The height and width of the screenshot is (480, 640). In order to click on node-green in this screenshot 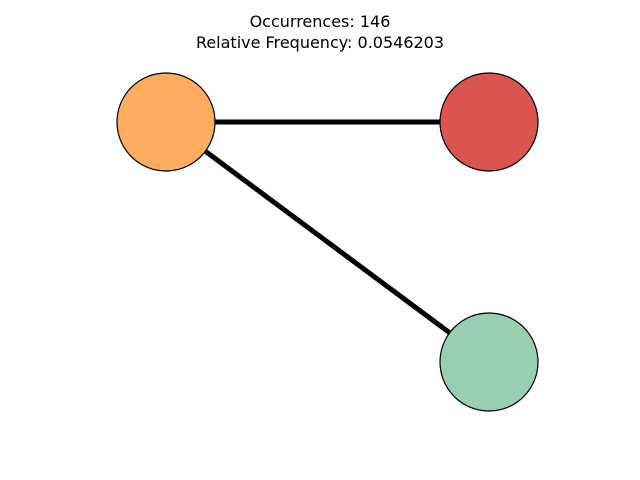, I will do `click(489, 362)`.